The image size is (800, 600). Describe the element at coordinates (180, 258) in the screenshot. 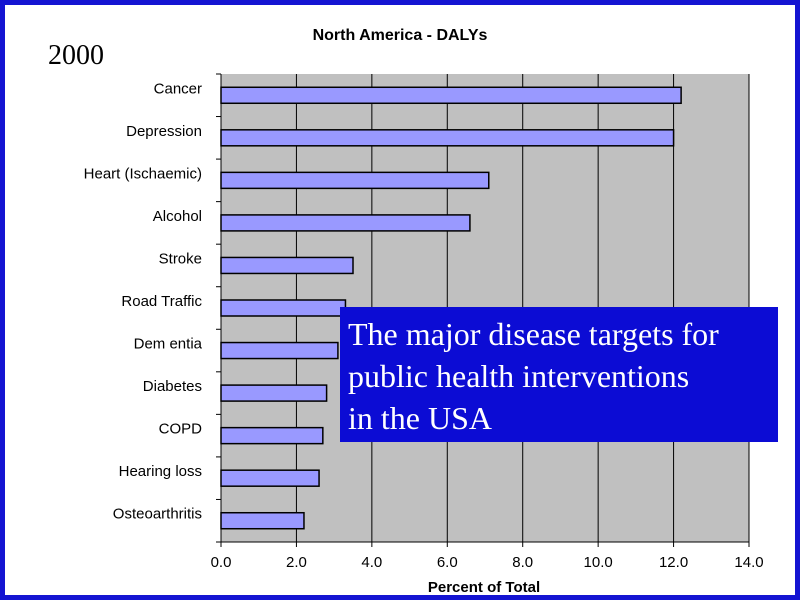

I see `category-label: Stroke` at that location.